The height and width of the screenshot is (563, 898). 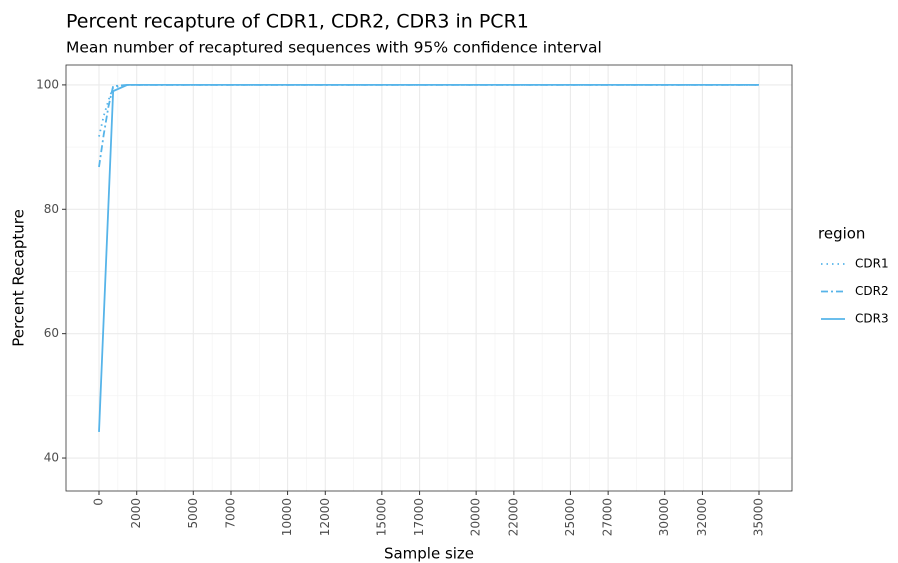 I want to click on x-tick-label: 12000, so click(x=325, y=517).